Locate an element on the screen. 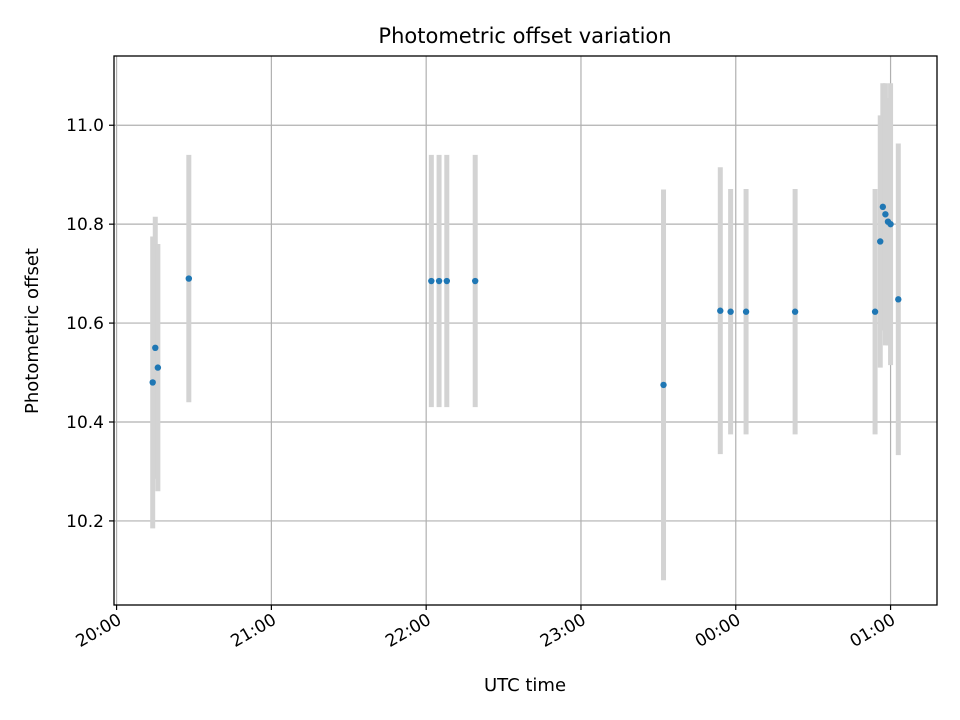 The height and width of the screenshot is (720, 960). chart-title: Photometric offset variation is located at coordinates (524, 36).